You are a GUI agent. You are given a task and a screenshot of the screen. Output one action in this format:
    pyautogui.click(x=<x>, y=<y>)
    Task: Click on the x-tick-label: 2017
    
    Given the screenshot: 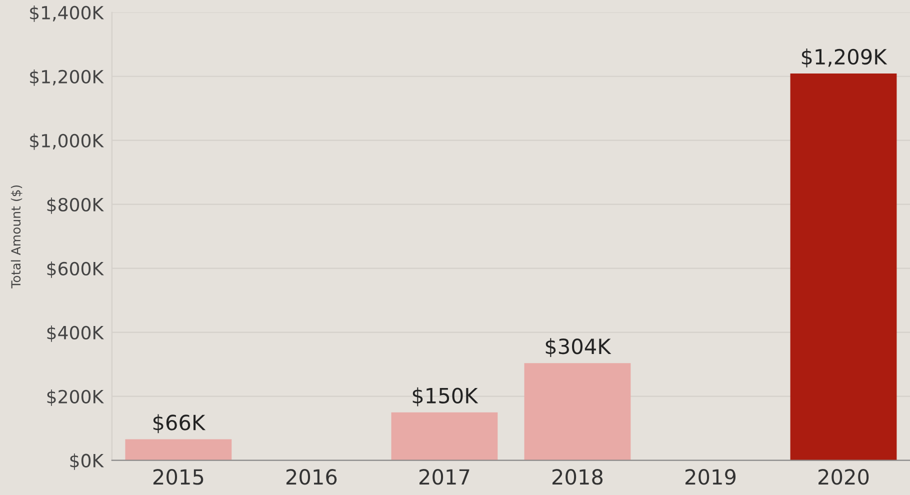 What is the action you would take?
    pyautogui.click(x=444, y=477)
    